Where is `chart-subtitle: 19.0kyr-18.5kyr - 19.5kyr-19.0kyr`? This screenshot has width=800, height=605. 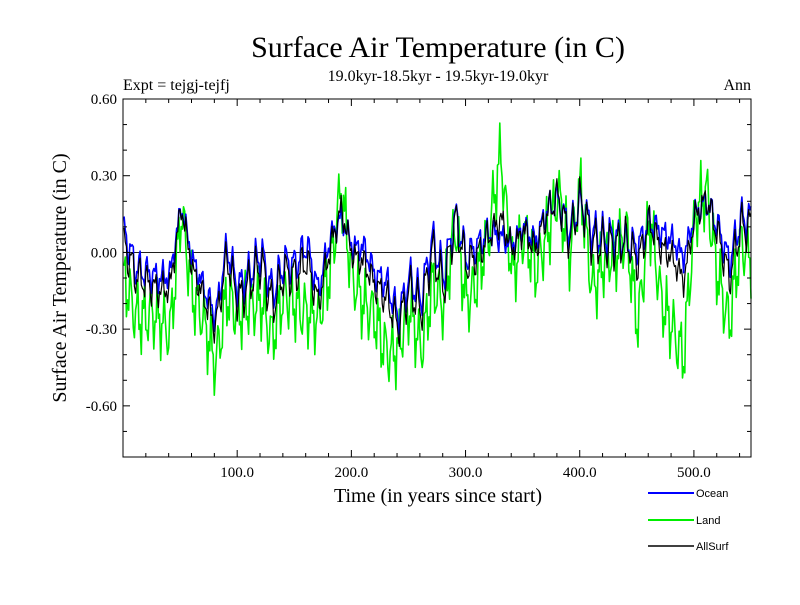 chart-subtitle: 19.0kyr-18.5kyr - 19.5kyr-19.0kyr is located at coordinates (438, 76).